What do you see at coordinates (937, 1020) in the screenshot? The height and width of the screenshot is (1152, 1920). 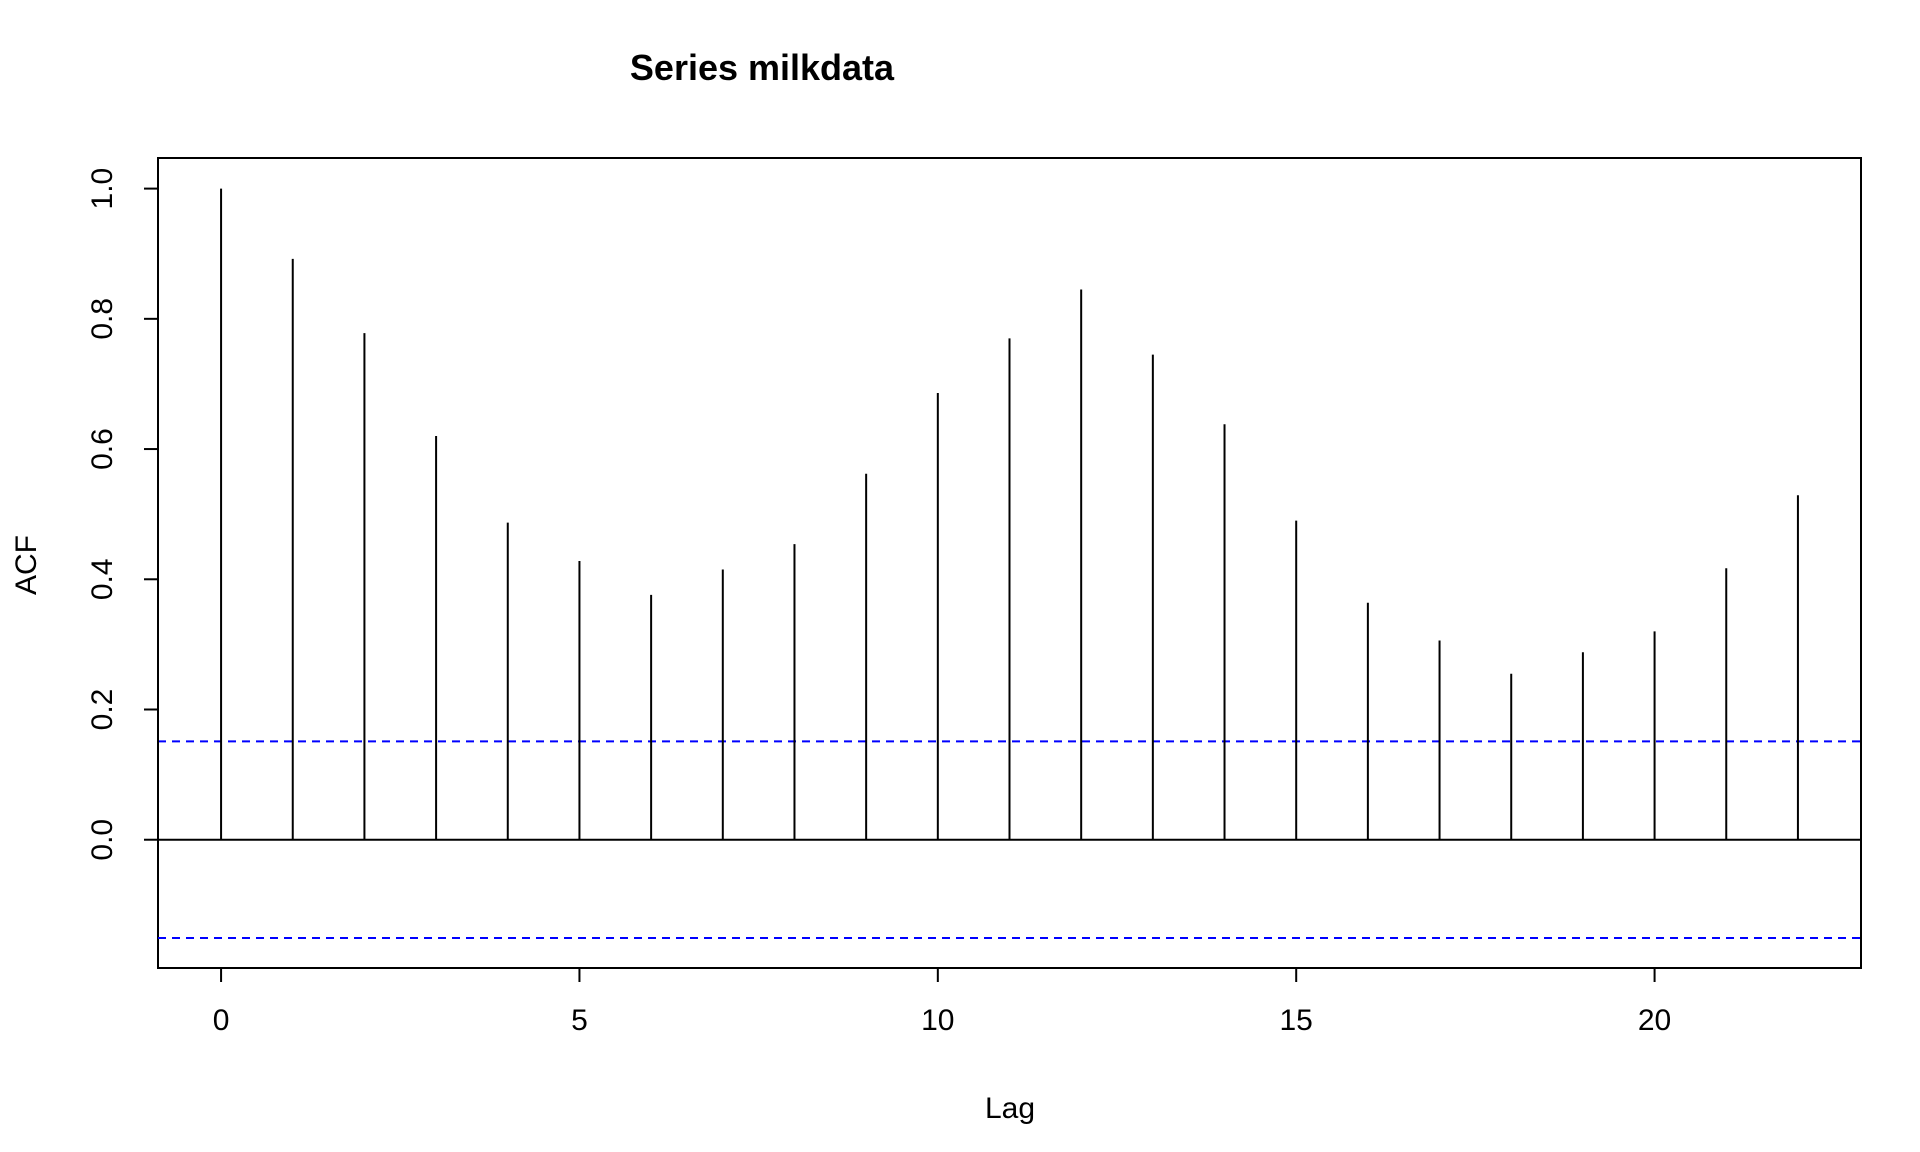 I see `x-tick-label: 10` at bounding box center [937, 1020].